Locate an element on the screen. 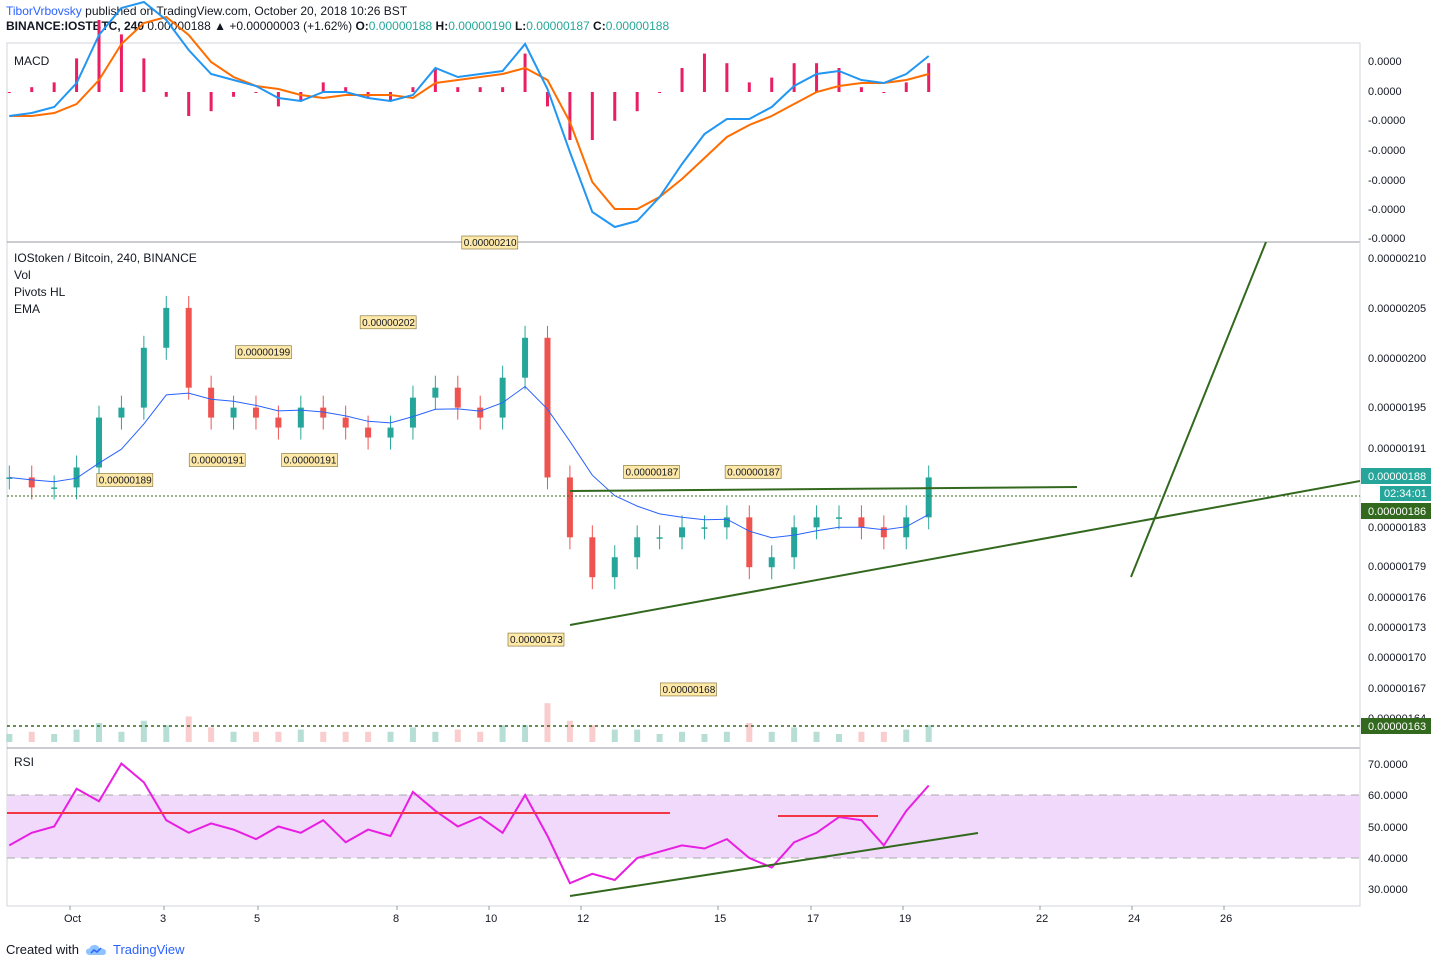  pivot-label-text: 0.00000189 is located at coordinates (125, 480).